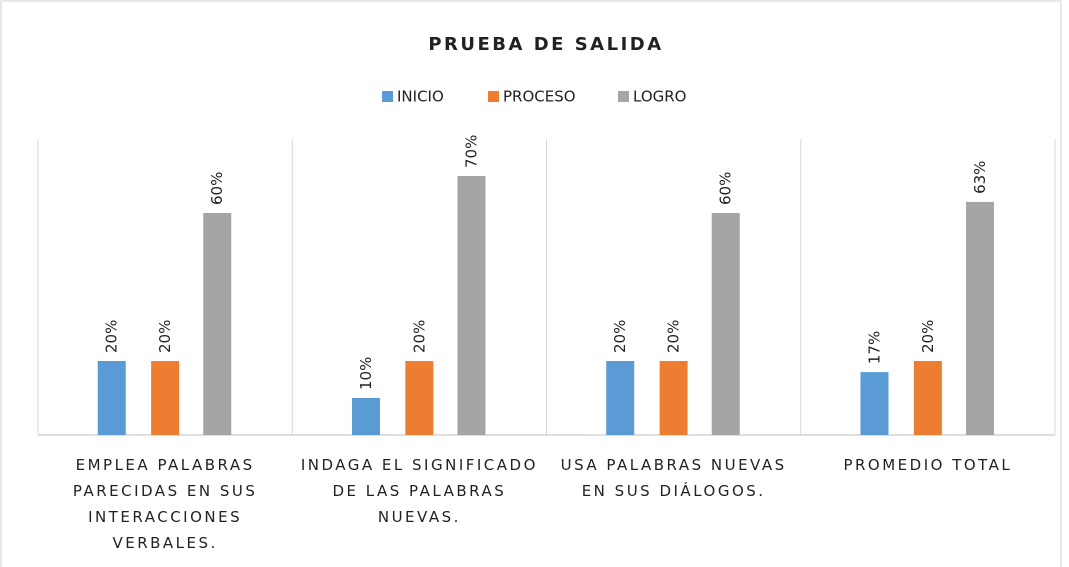  What do you see at coordinates (874, 347) in the screenshot?
I see `data-label: 17%` at bounding box center [874, 347].